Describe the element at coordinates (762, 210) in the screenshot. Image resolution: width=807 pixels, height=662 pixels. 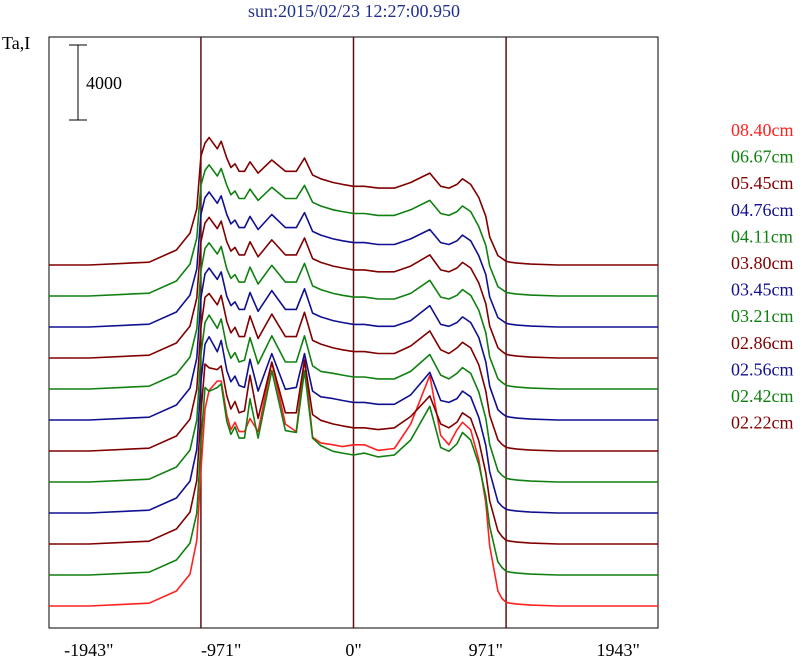
I see `legend-entry-3: 04.76cm` at that location.